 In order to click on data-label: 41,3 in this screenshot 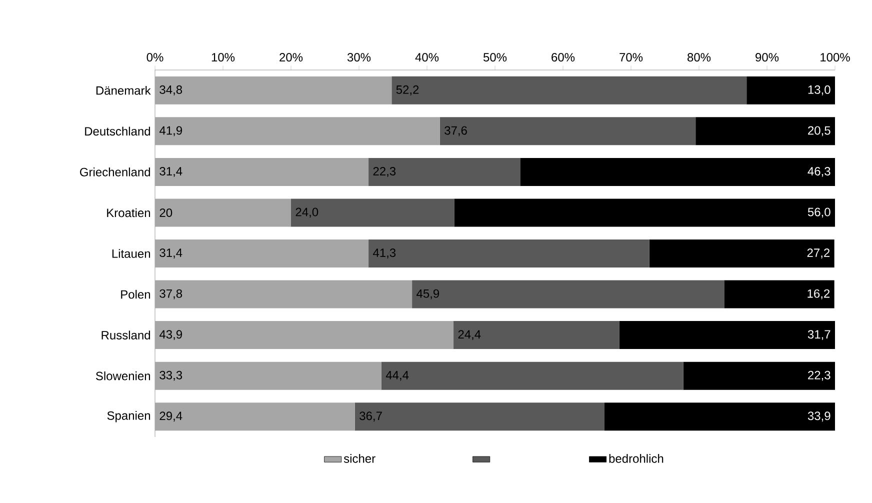, I will do `click(384, 253)`.